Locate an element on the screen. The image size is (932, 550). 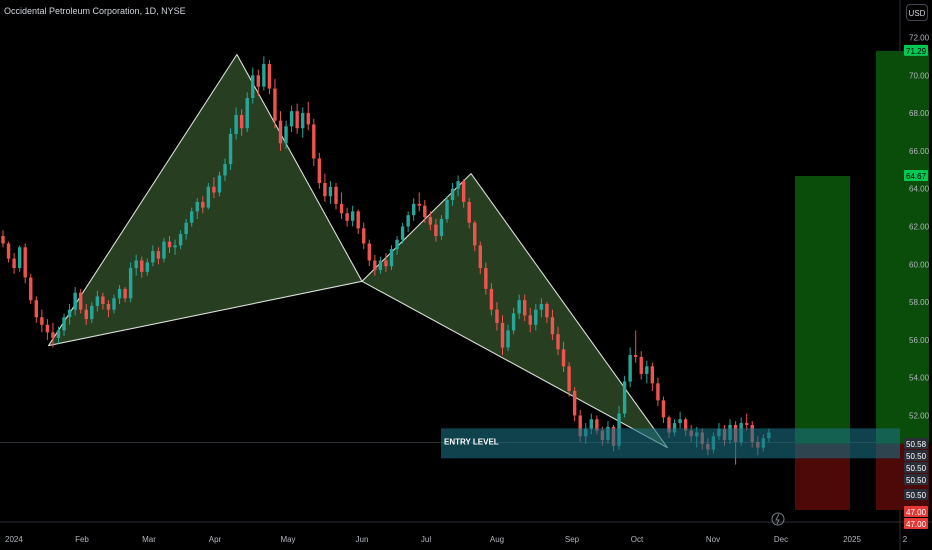
price-label: 64.67 is located at coordinates (916, 176).